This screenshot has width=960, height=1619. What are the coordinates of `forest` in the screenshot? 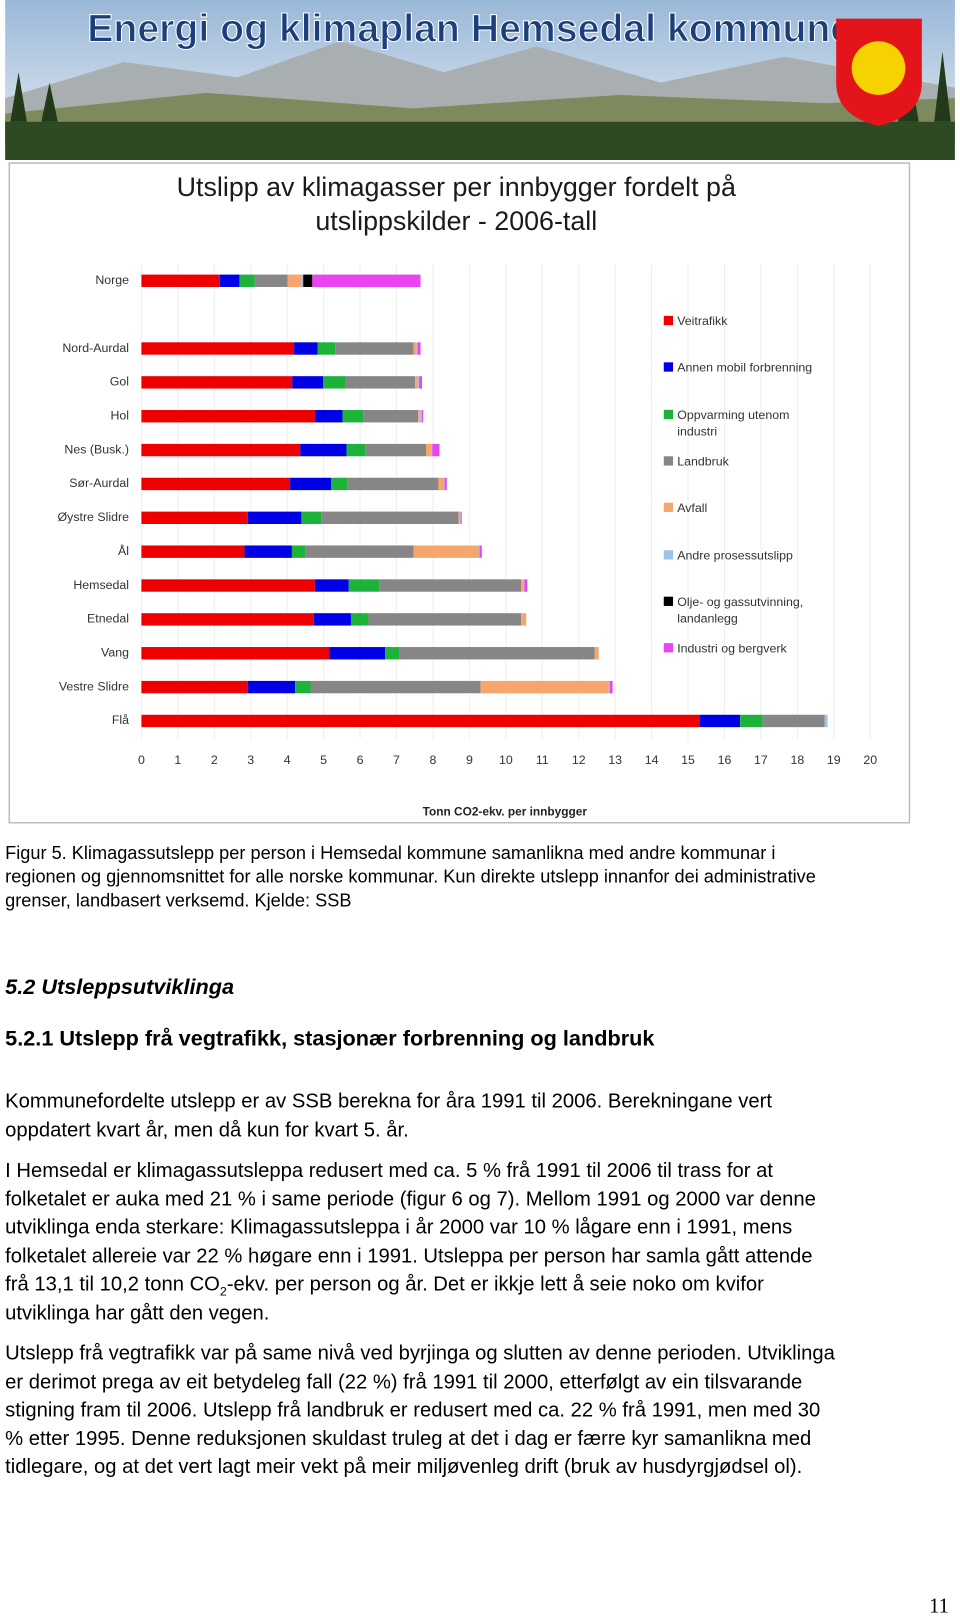 It's located at (480, 141).